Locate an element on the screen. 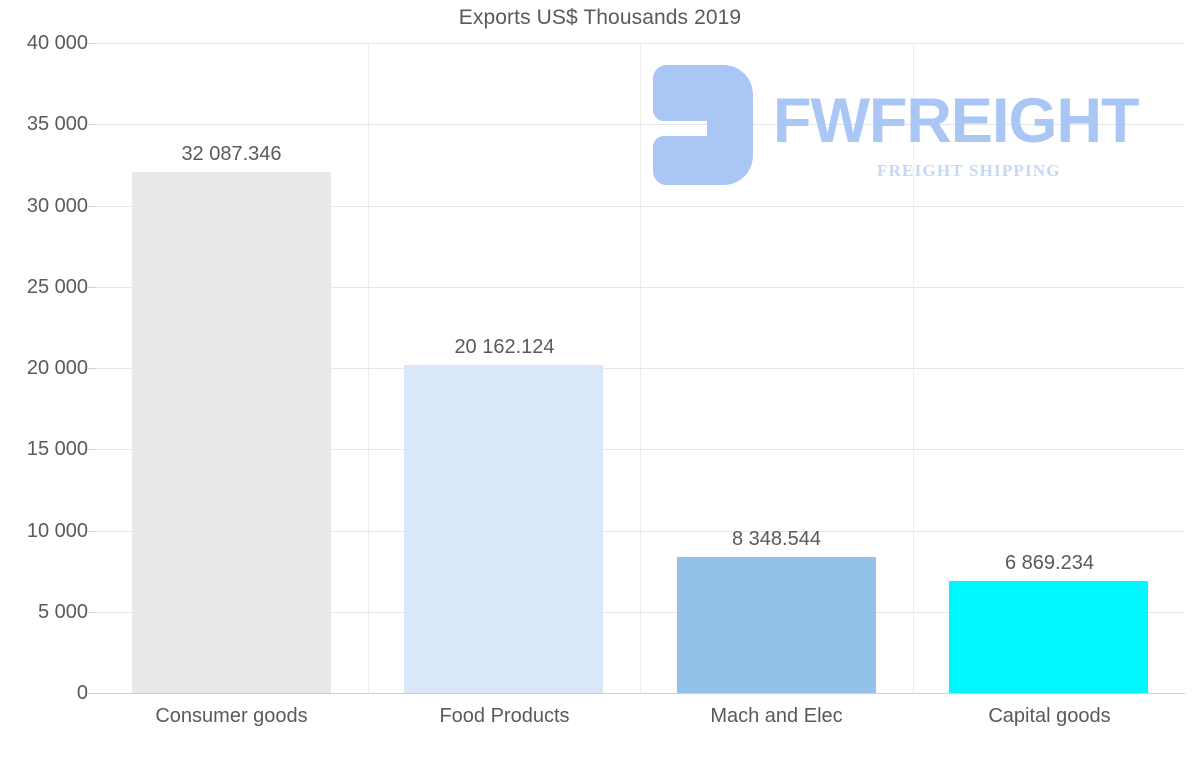  y-axis-tick-label: 30 000 is located at coordinates (57, 205).